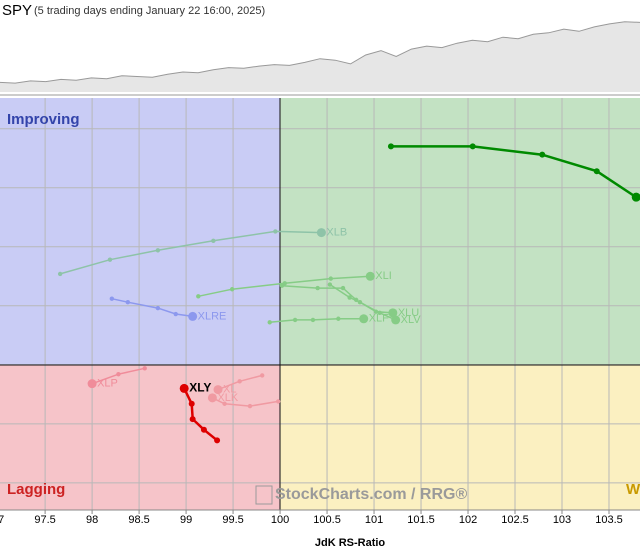 Image resolution: width=640 pixels, height=551 pixels. Describe the element at coordinates (468, 520) in the screenshot. I see `x-tick-label: 102` at that location.